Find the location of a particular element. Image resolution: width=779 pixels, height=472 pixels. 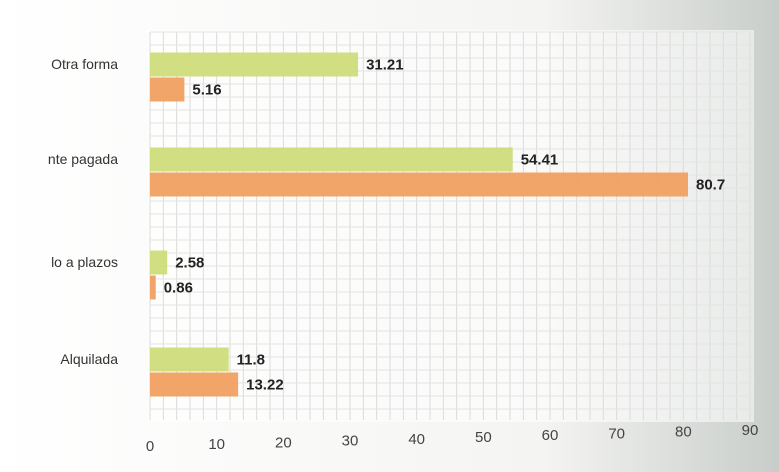

x-tick-label: 10 is located at coordinates (216, 444).